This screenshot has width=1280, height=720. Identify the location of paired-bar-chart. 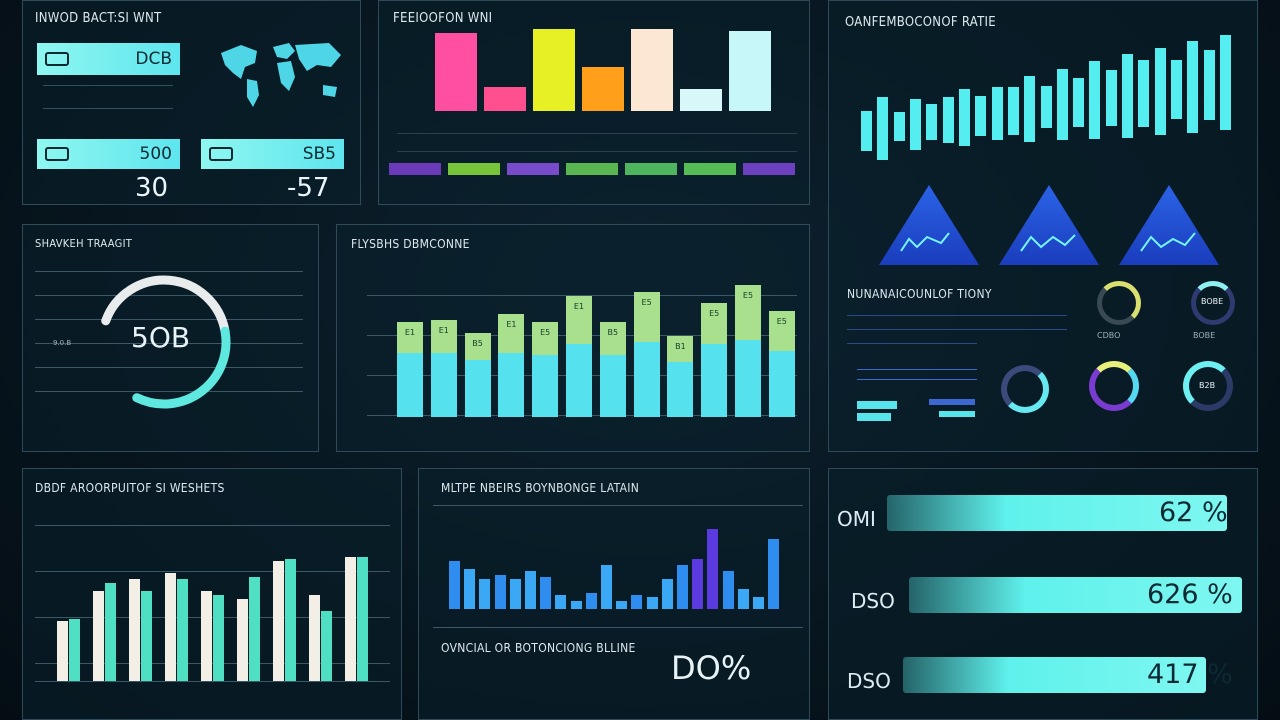
(222, 595).